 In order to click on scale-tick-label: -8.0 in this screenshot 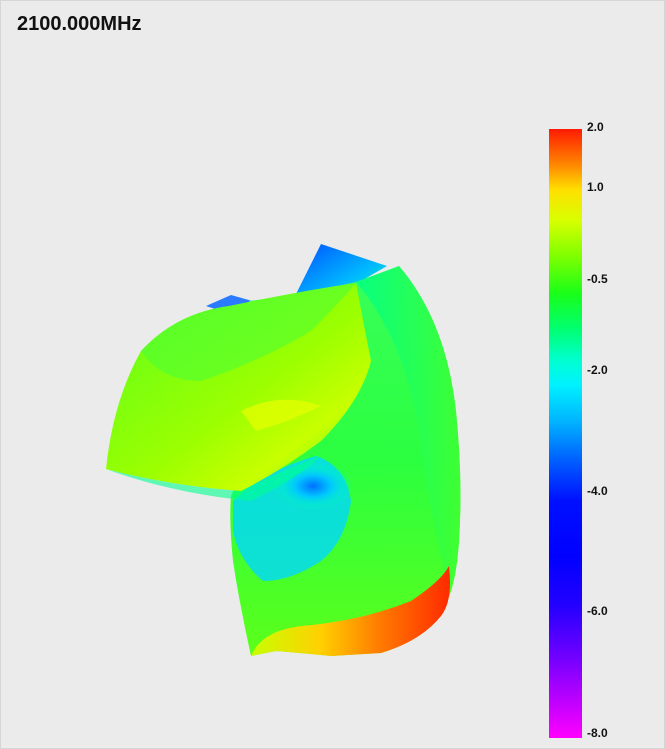, I will do `click(597, 733)`.